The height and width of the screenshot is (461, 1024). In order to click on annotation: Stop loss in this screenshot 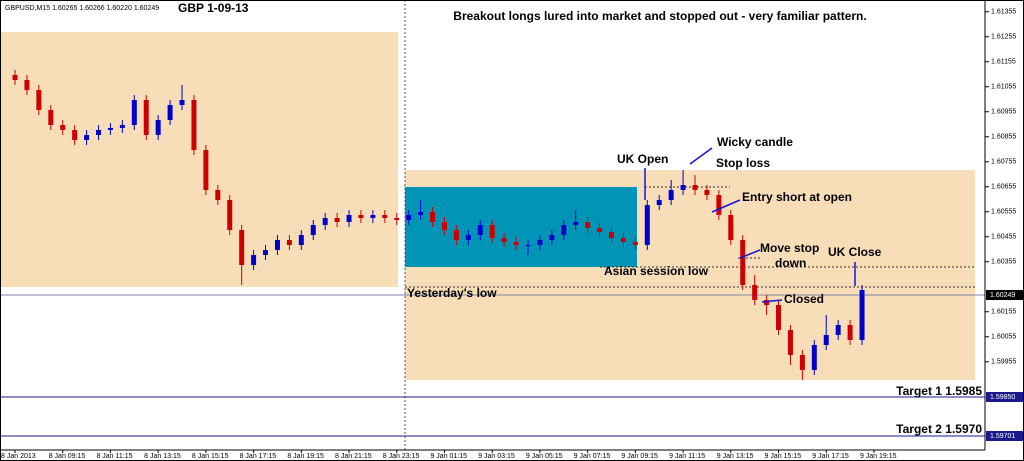, I will do `click(743, 163)`.